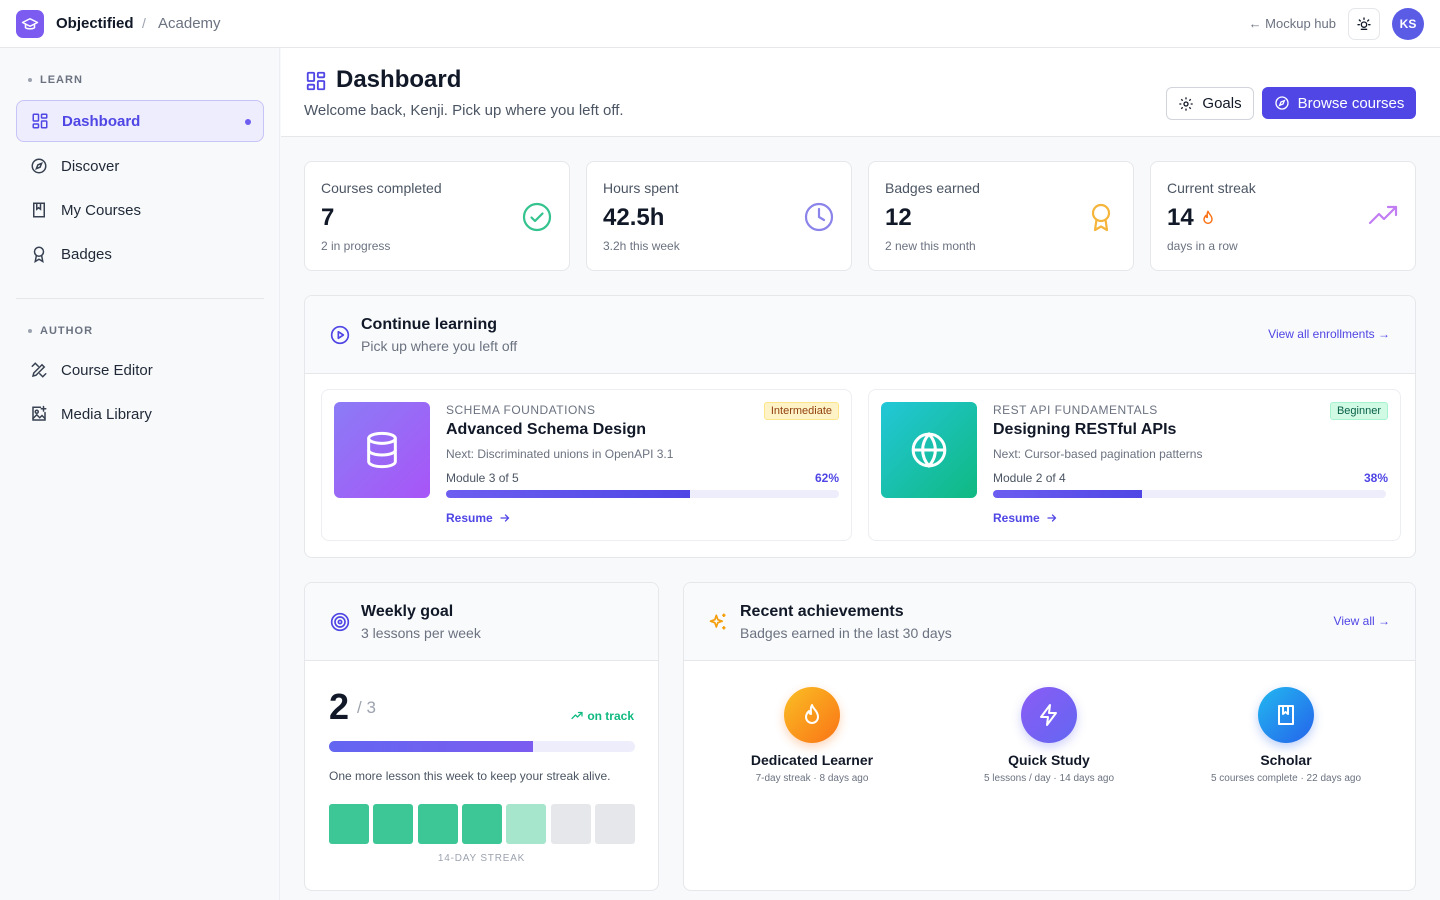  I want to click on weekly-total: / 3, so click(366, 707).